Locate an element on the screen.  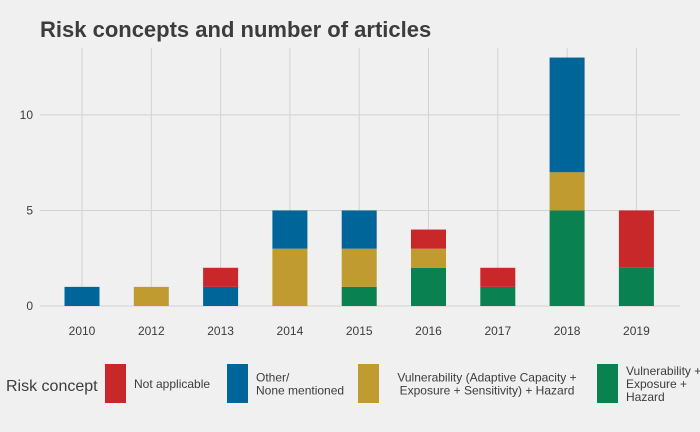
x-tick-label: 2010 is located at coordinates (82, 331).